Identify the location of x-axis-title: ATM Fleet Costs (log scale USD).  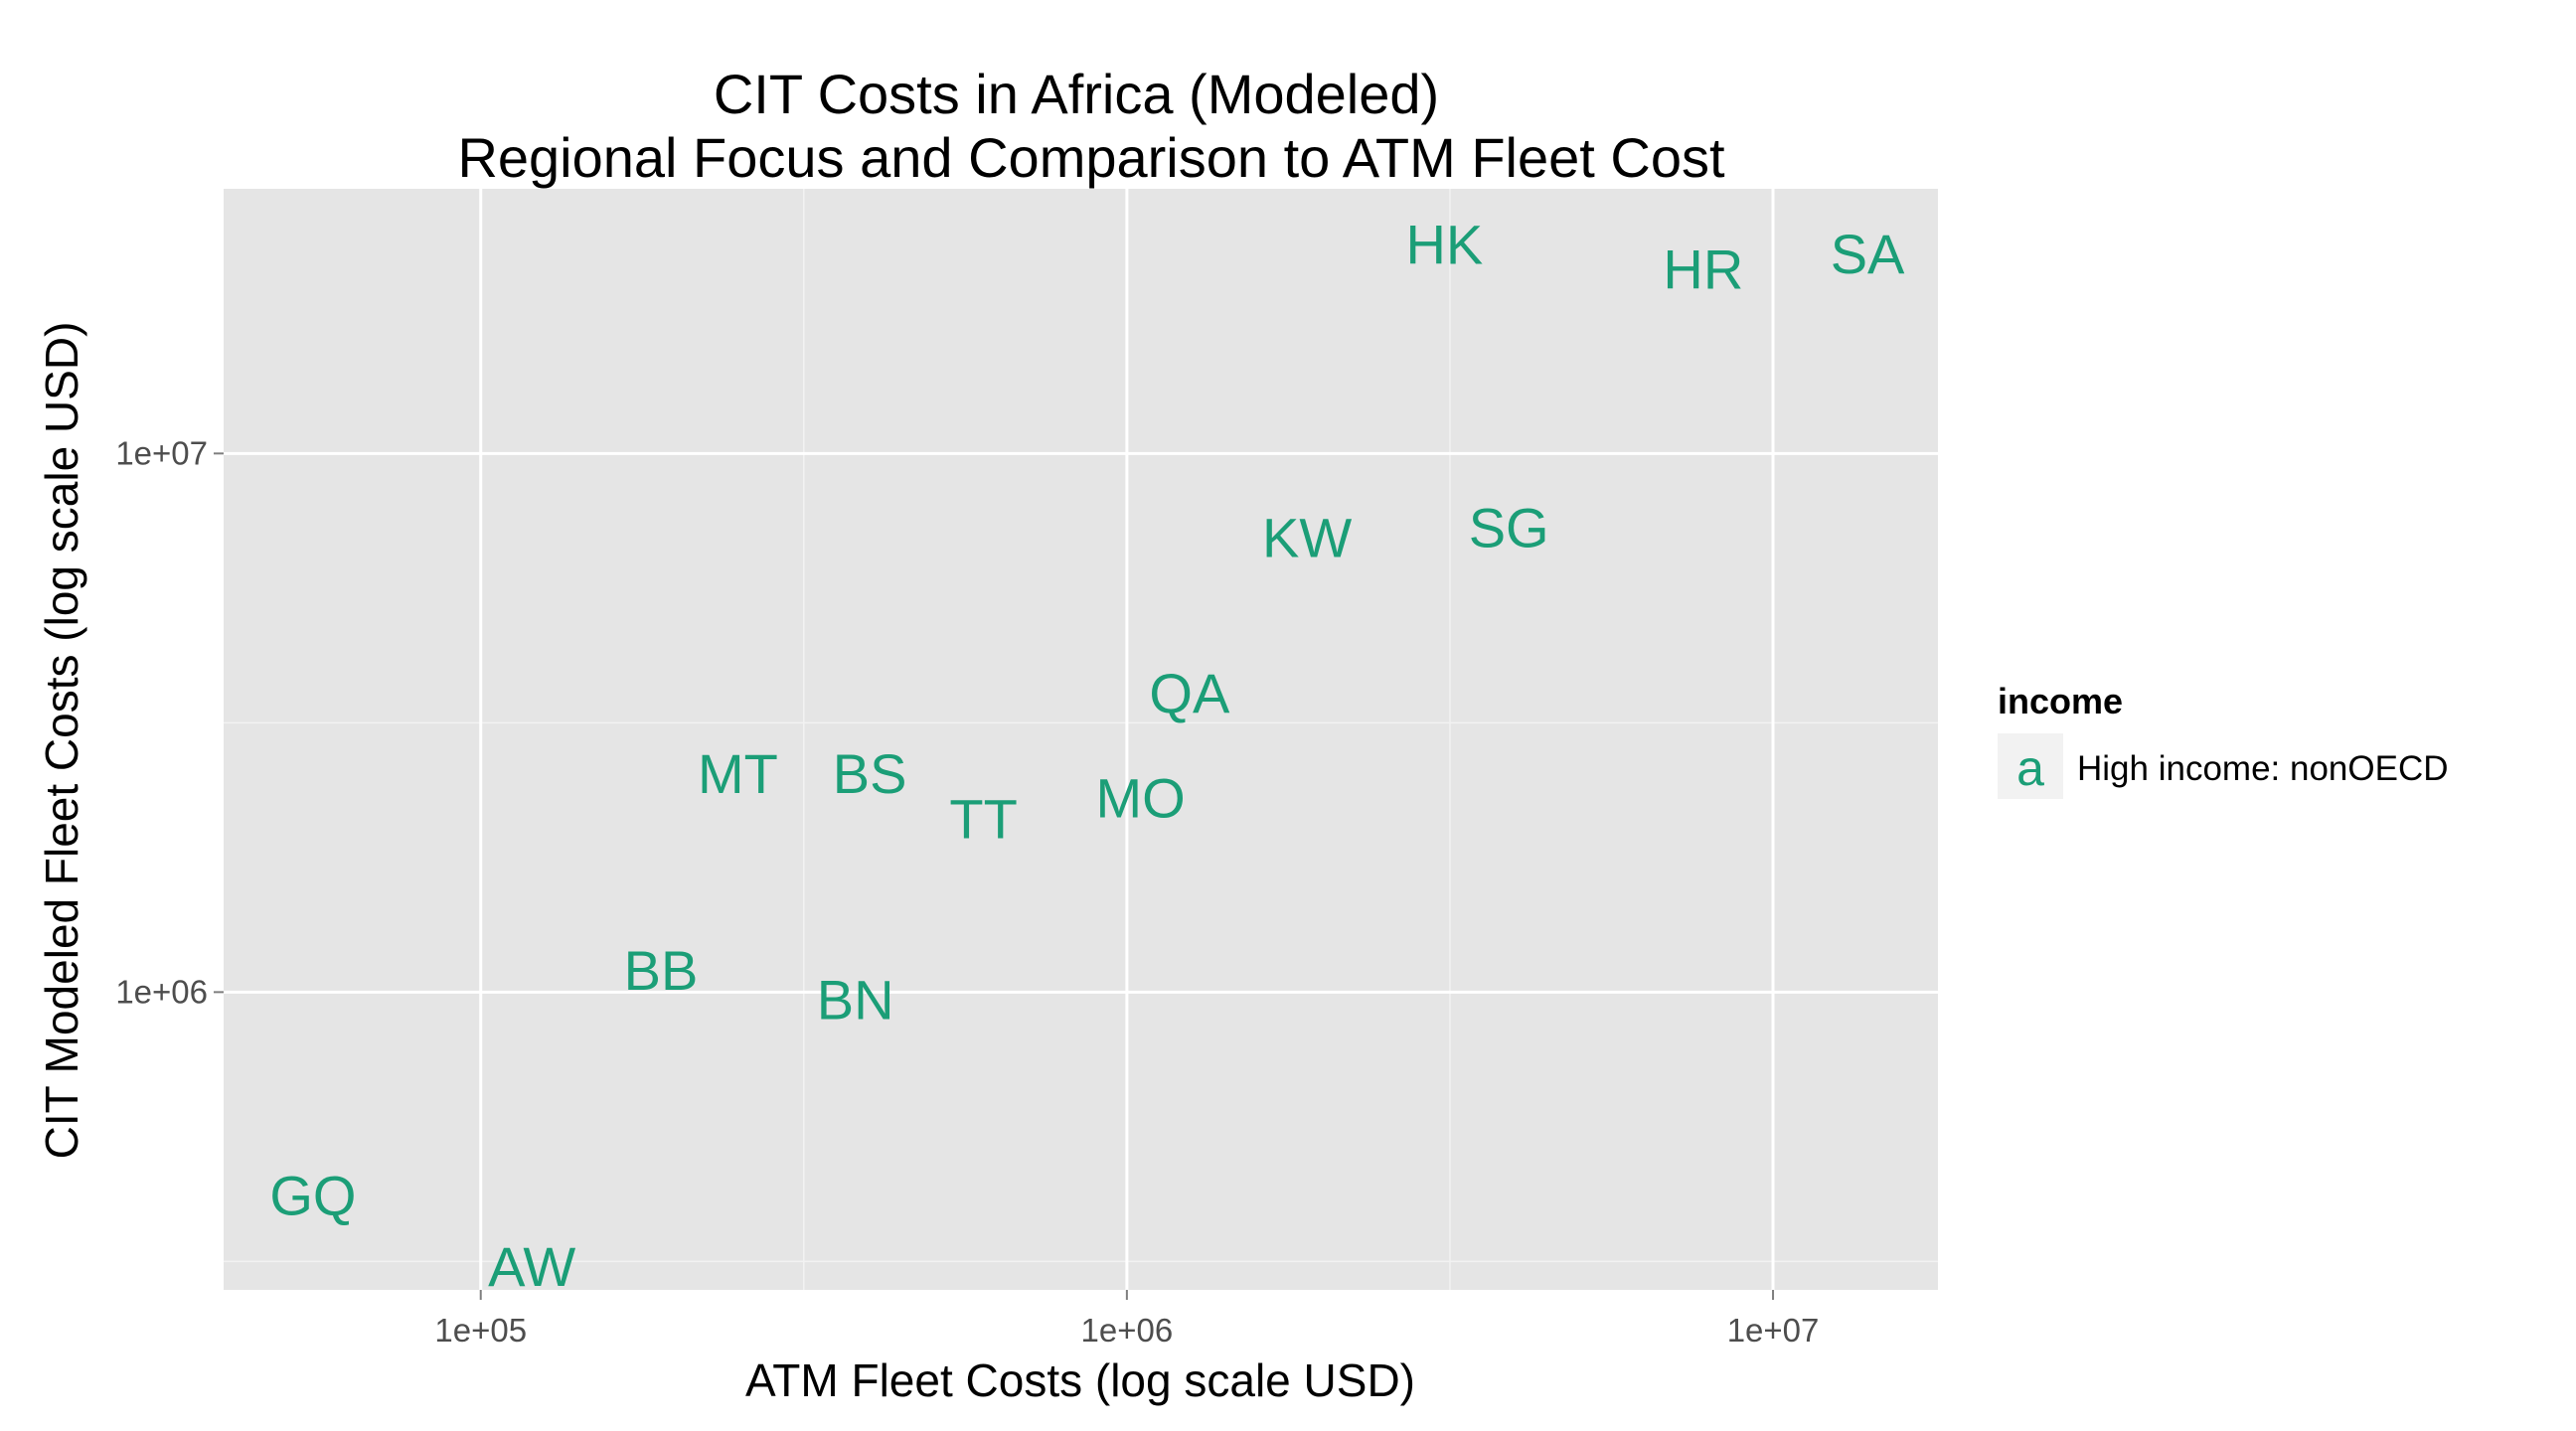
(1080, 1380).